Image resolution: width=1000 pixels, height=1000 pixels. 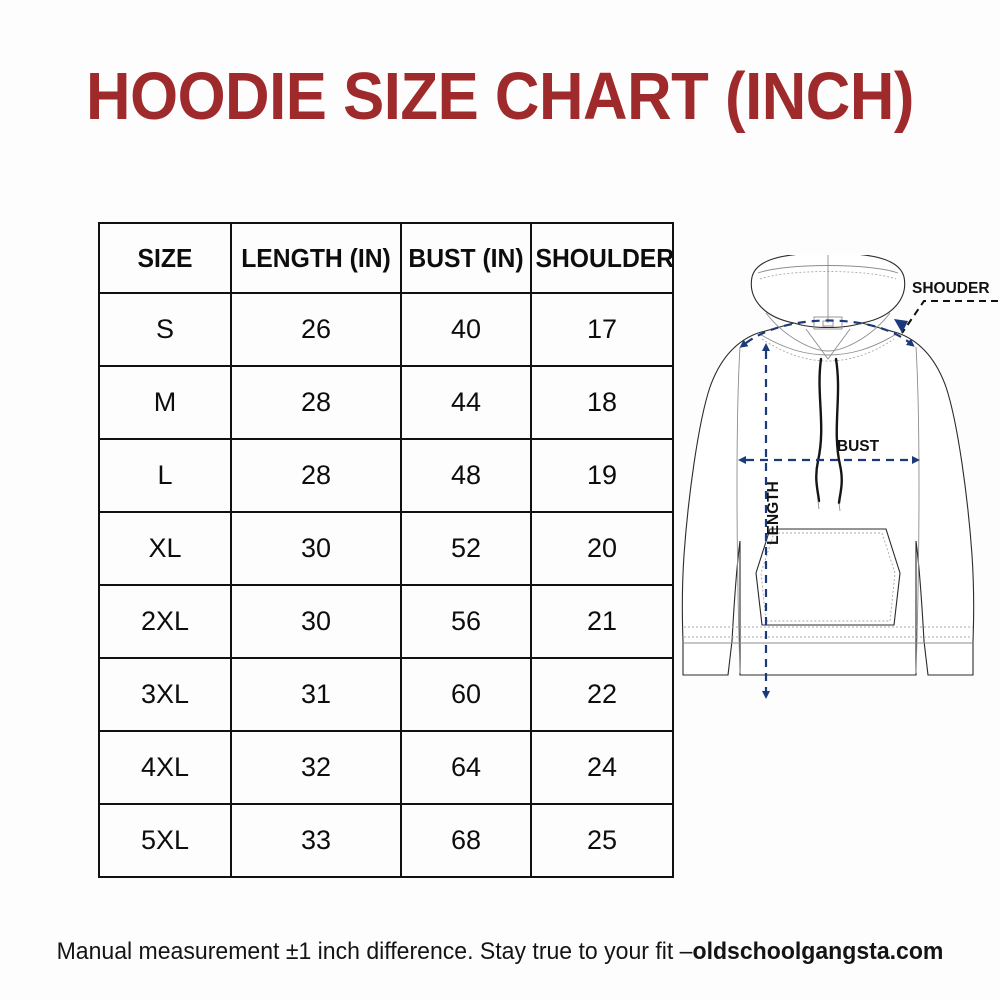 What do you see at coordinates (466, 840) in the screenshot?
I see `cell-bust: 68` at bounding box center [466, 840].